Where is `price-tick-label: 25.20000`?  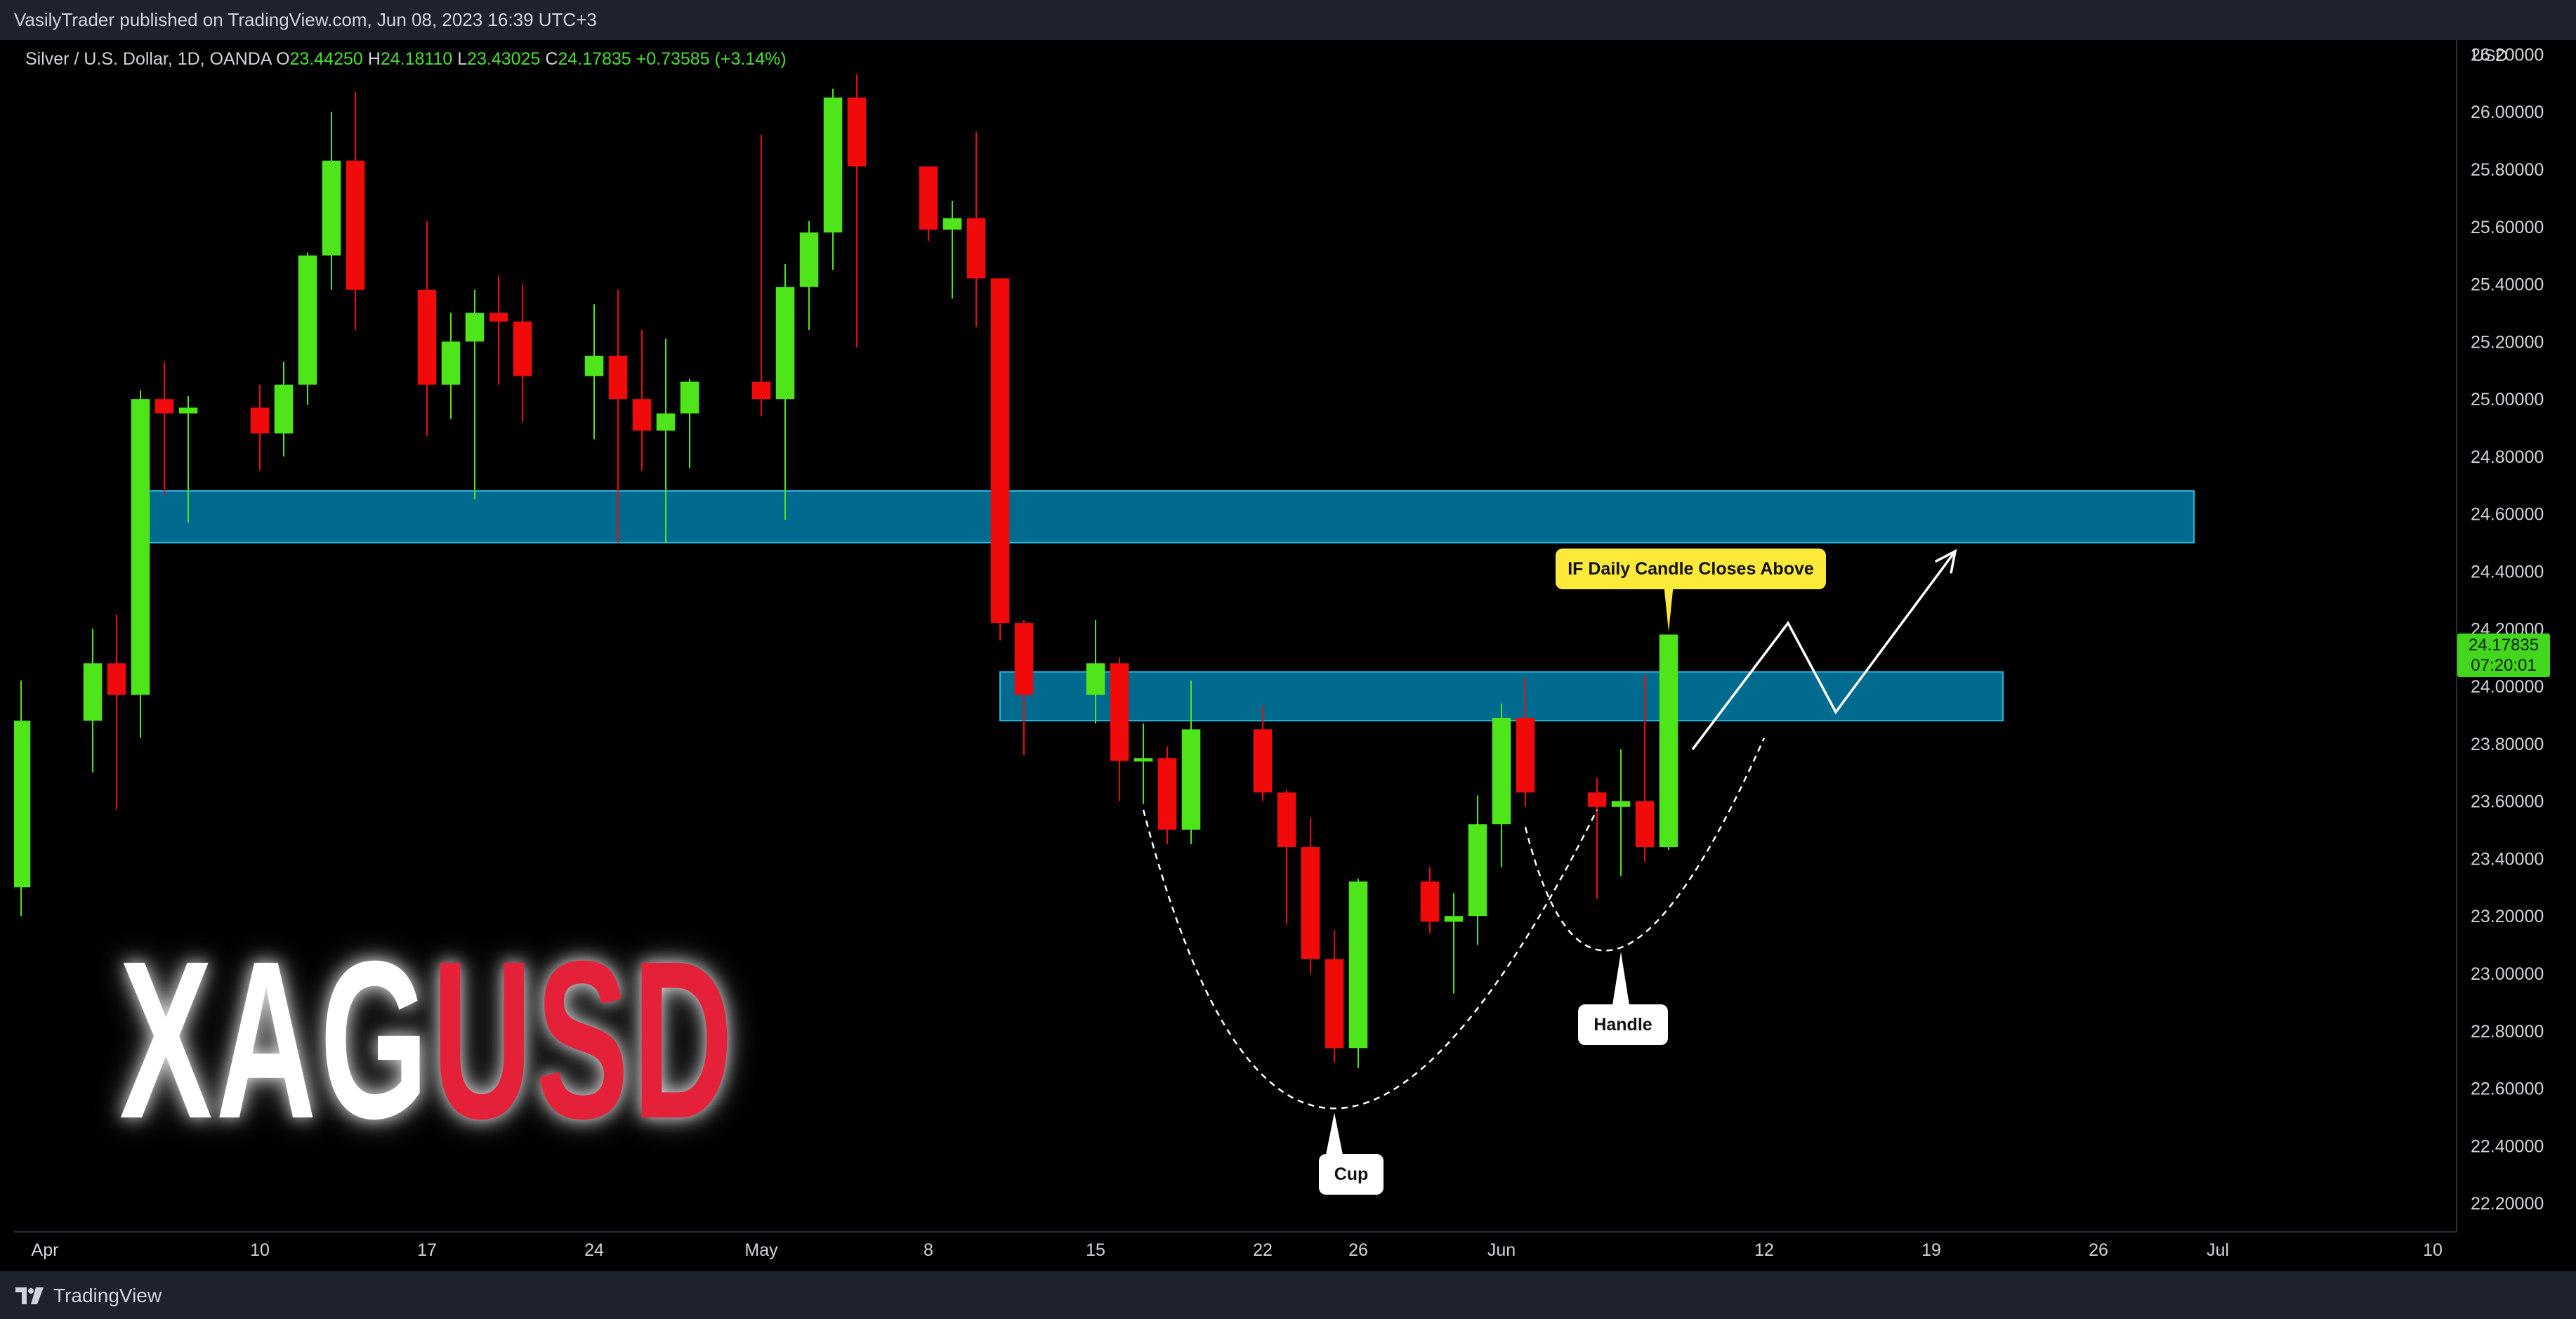
price-tick-label: 25.20000 is located at coordinates (2507, 342).